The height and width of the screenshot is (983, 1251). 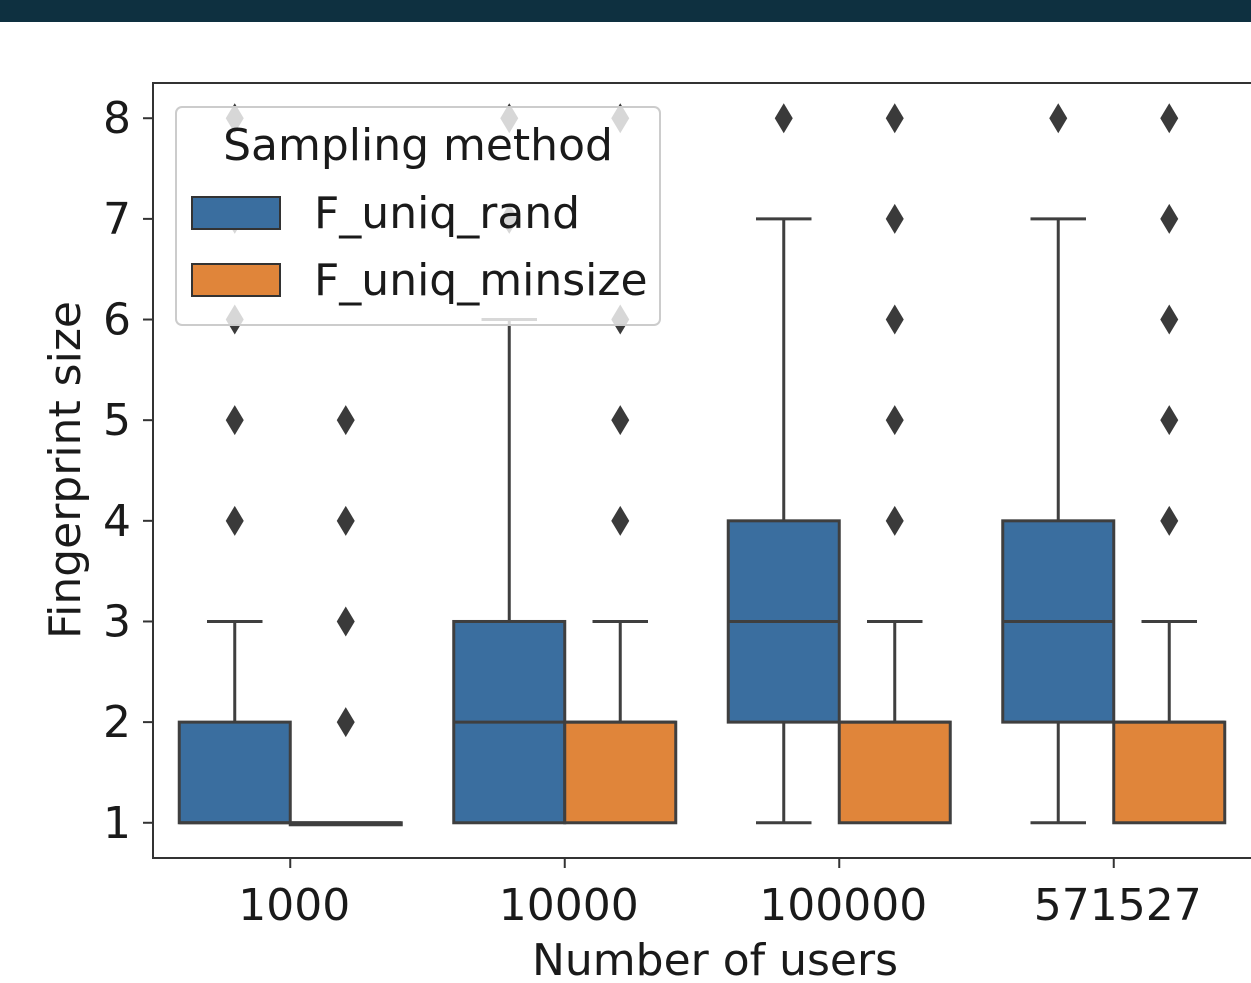 I want to click on legend-swatch-f-uniq-rand, so click(x=236, y=213).